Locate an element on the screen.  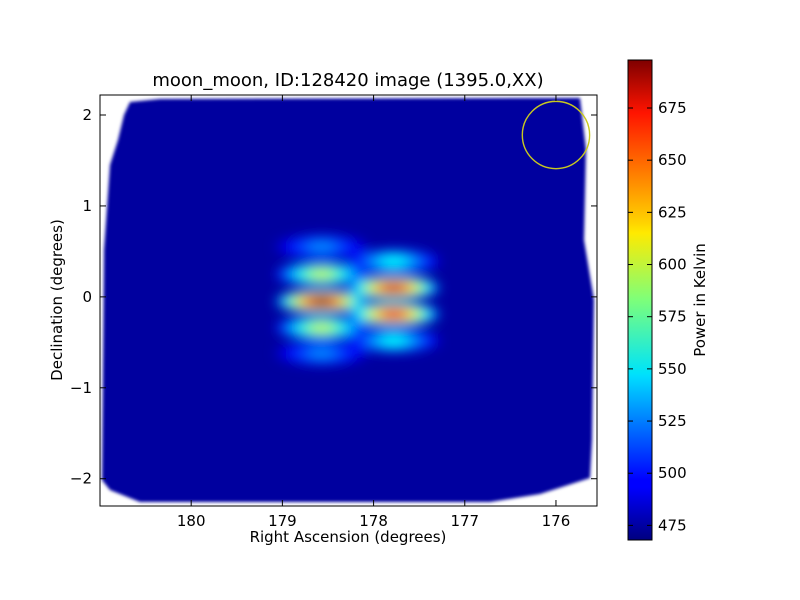
colorbar-tick-label: 550 is located at coordinates (672, 369).